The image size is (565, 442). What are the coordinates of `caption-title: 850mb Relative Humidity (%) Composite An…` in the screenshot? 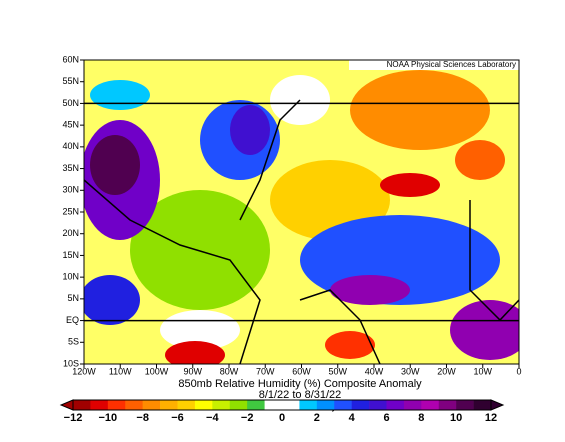 It's located at (300, 384).